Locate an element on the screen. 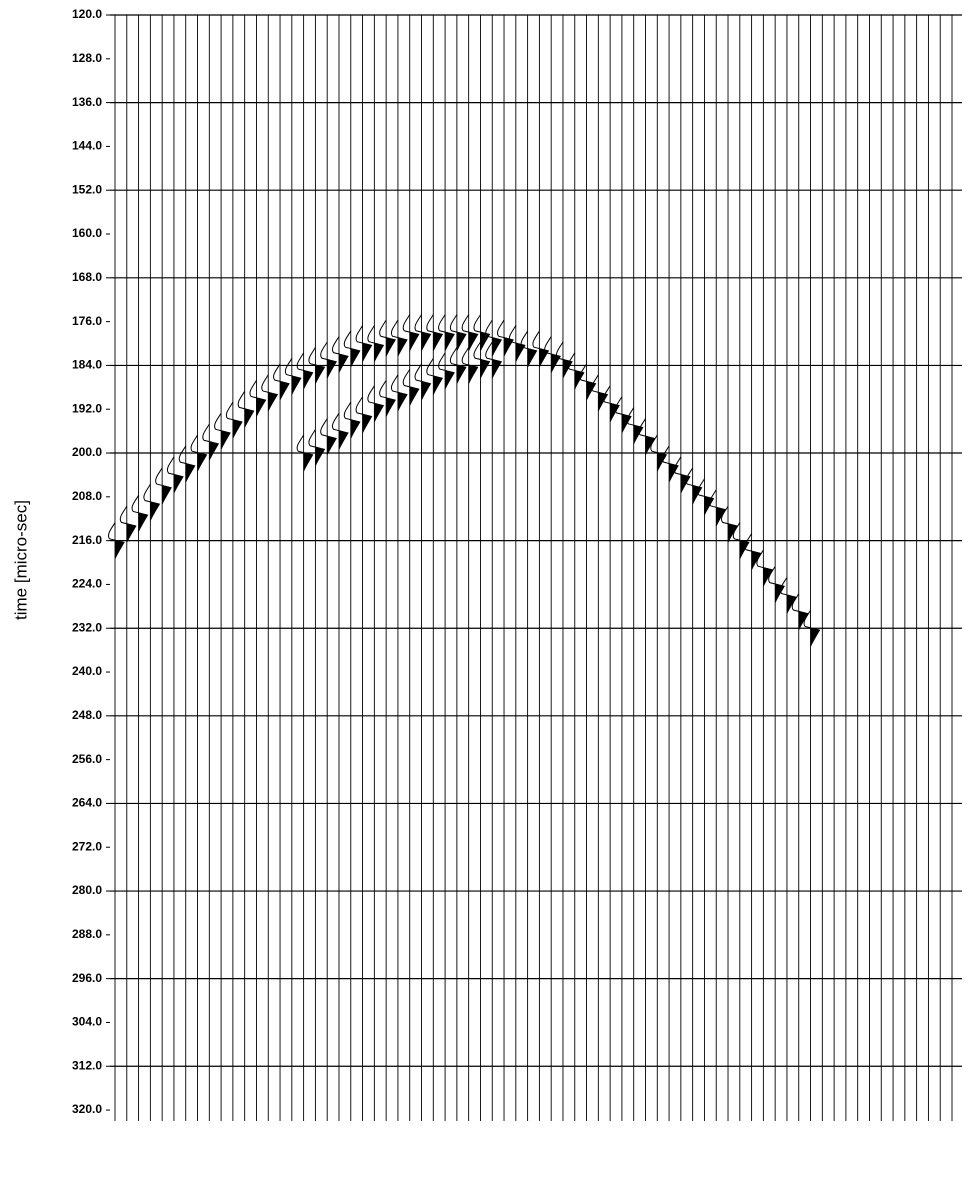  y-tick-label: 152.0 is located at coordinates (87, 189).